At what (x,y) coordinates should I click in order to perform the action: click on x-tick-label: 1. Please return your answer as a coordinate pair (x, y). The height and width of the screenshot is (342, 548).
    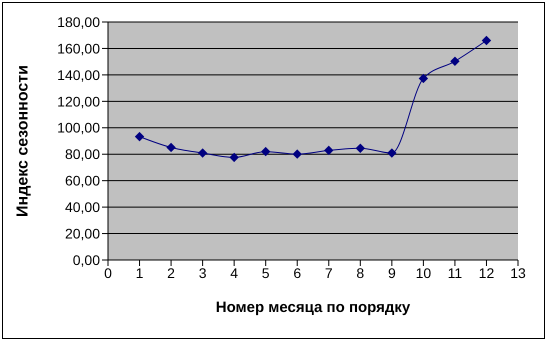
    Looking at the image, I should click on (140, 272).